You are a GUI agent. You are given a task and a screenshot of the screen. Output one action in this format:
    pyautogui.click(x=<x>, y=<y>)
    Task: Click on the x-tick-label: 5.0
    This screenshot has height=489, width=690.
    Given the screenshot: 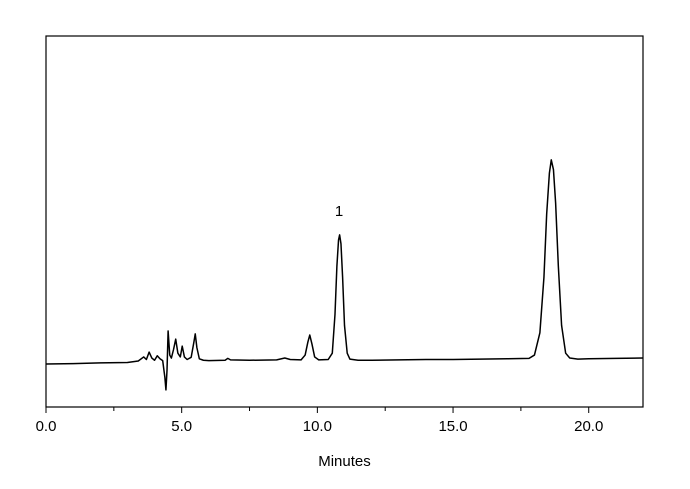 What is the action you would take?
    pyautogui.click(x=181, y=426)
    